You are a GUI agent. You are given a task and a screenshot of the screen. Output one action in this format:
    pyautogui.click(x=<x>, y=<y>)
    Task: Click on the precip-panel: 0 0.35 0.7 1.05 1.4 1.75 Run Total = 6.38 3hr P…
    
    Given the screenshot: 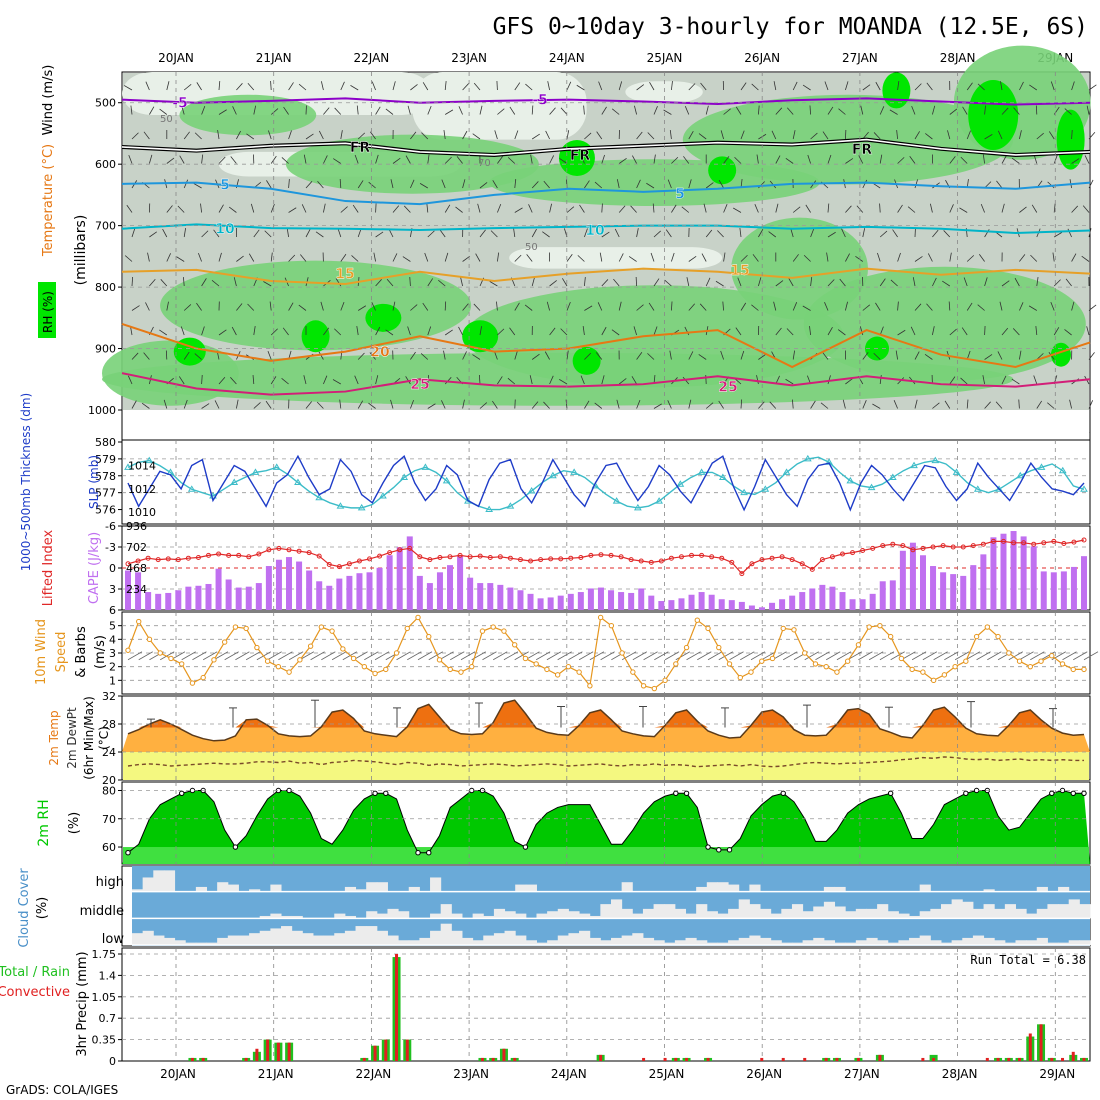 What is the action you would take?
    pyautogui.click(x=545, y=1007)
    